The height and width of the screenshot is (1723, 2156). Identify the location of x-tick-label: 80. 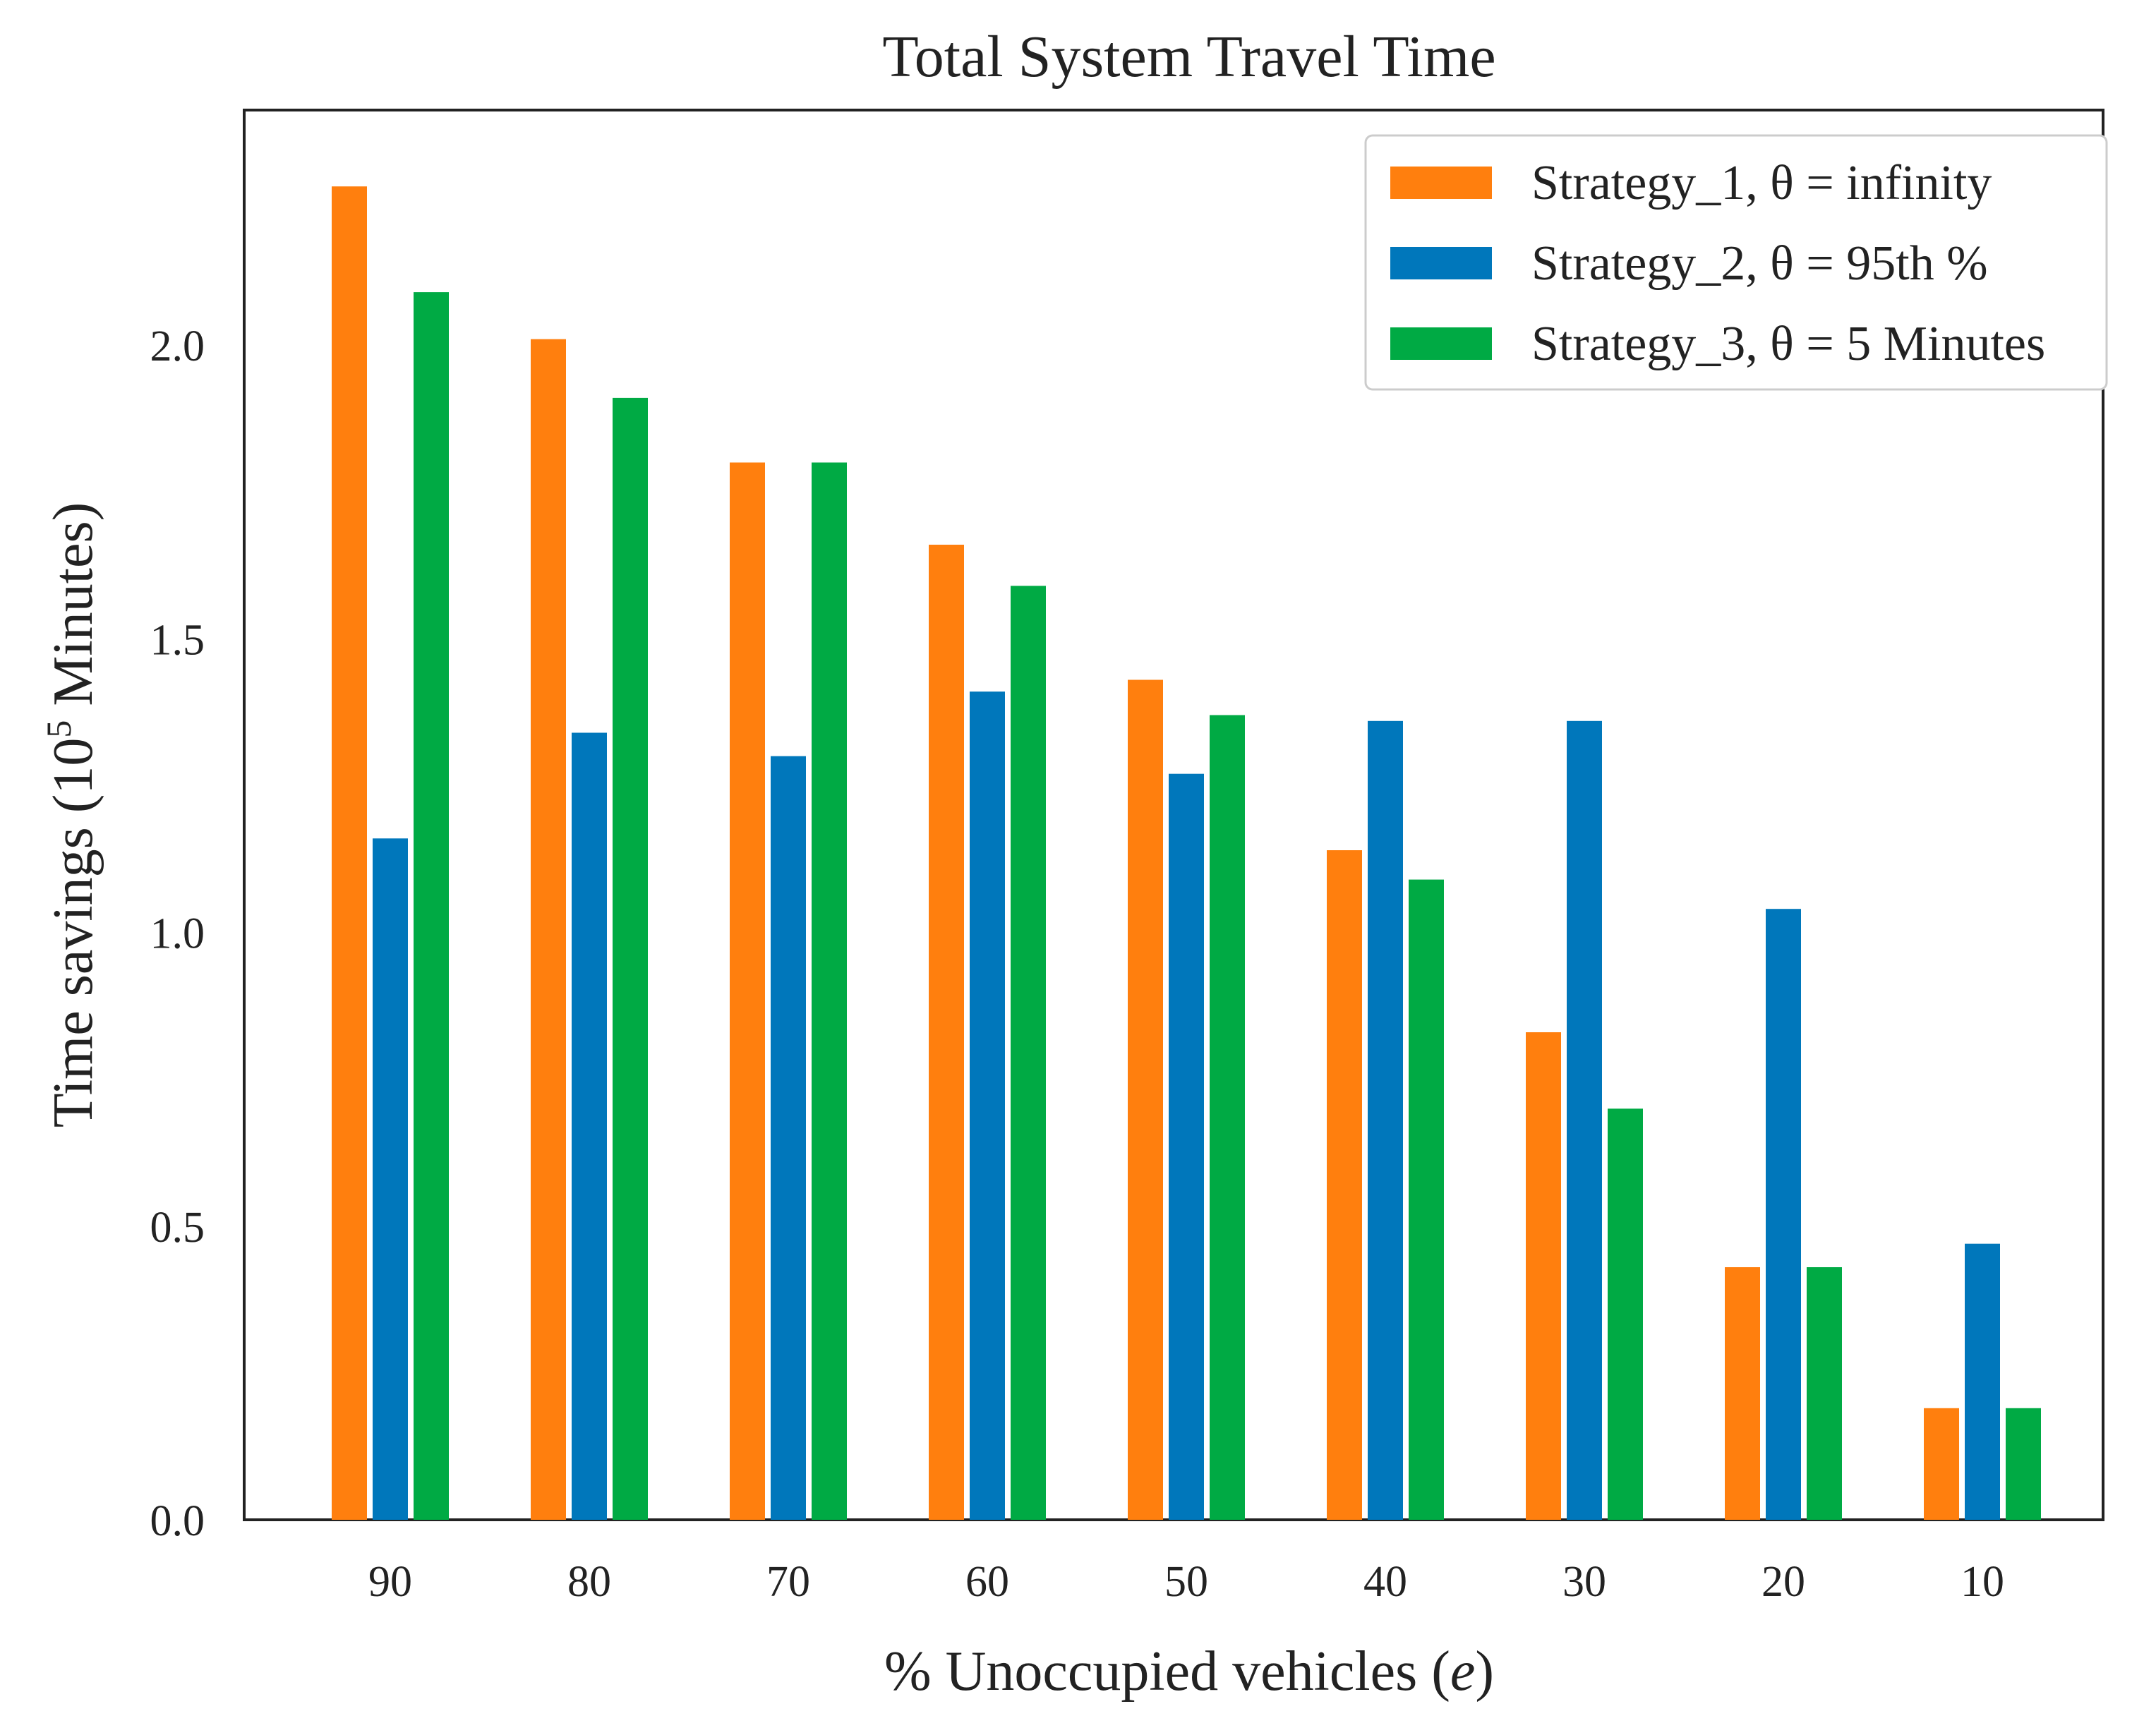
(589, 1582).